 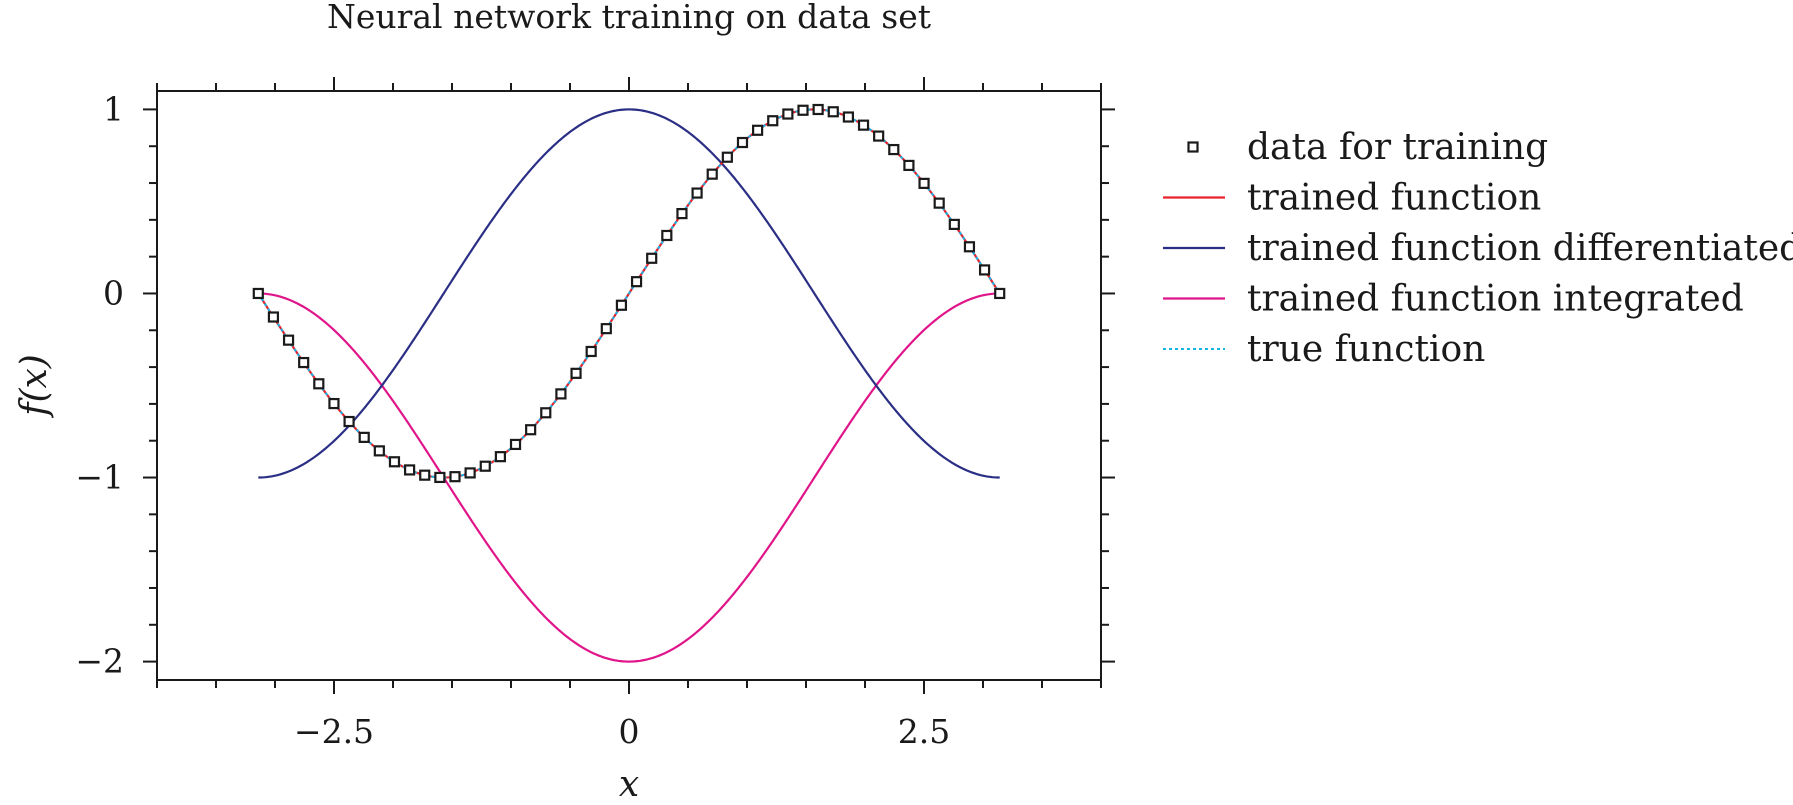 I want to click on x-tick-label: 0, so click(x=629, y=731).